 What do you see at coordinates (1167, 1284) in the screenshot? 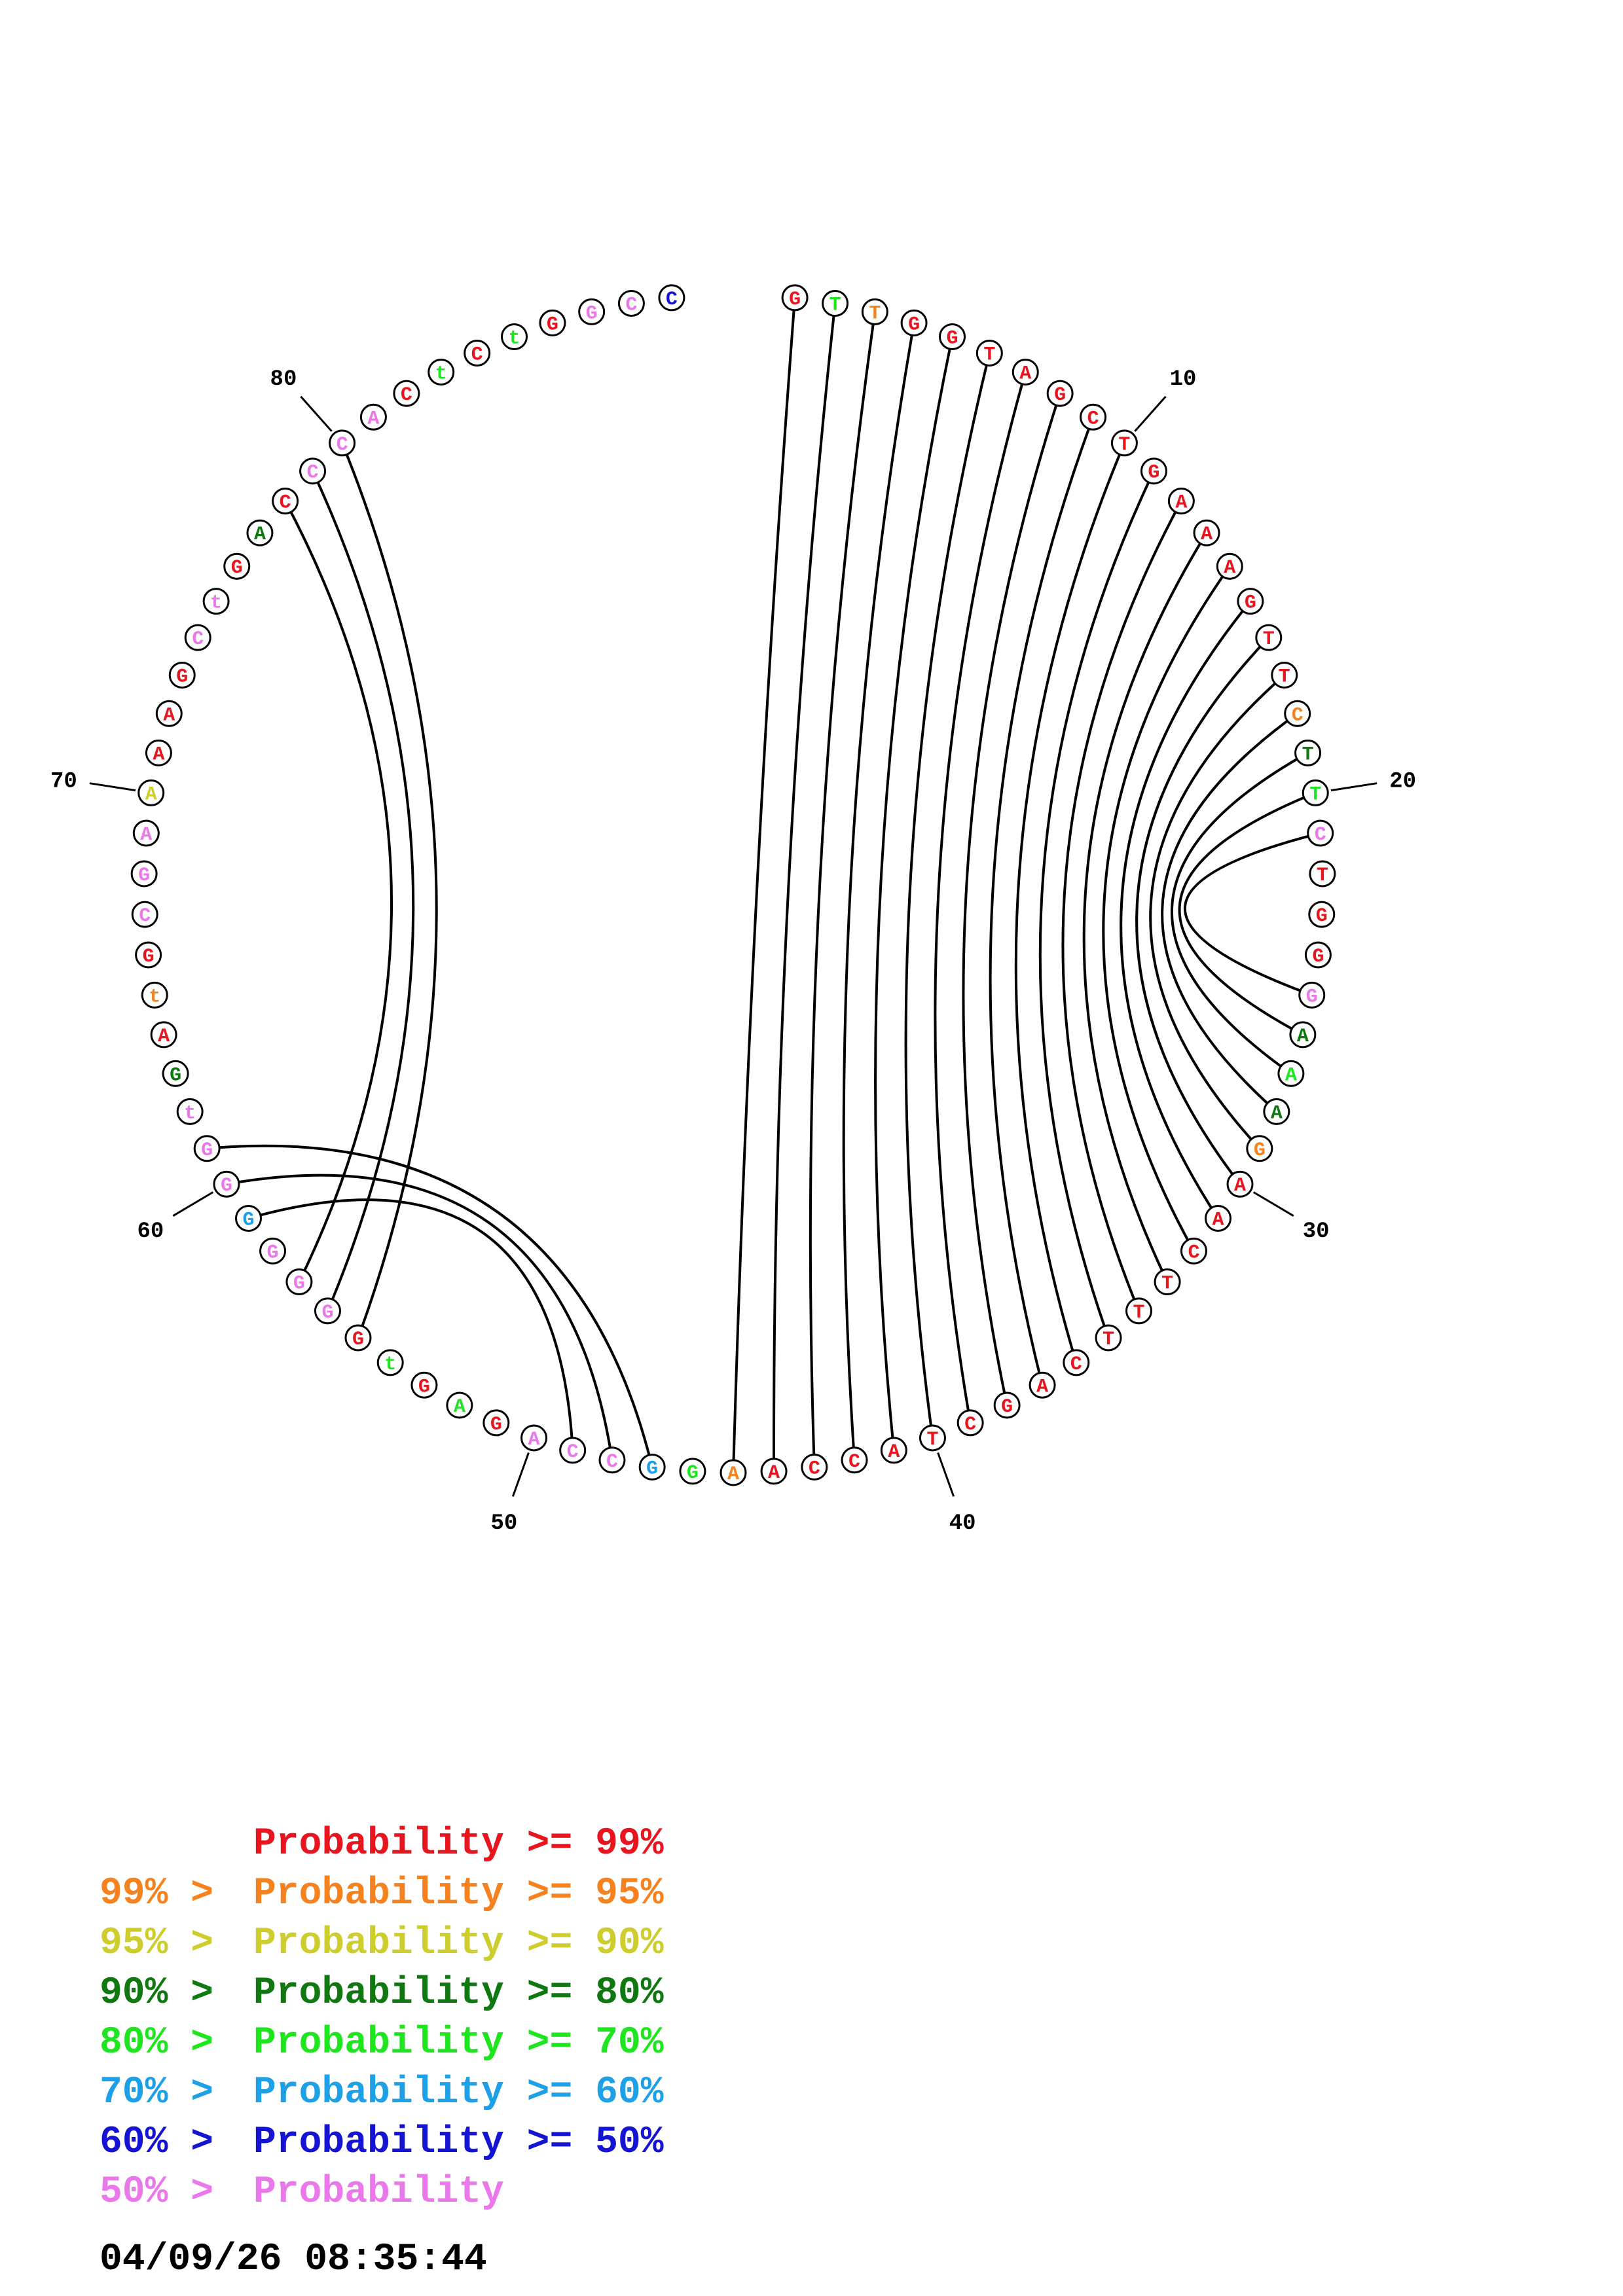
I see `nucleotide-letter-33: T` at bounding box center [1167, 1284].